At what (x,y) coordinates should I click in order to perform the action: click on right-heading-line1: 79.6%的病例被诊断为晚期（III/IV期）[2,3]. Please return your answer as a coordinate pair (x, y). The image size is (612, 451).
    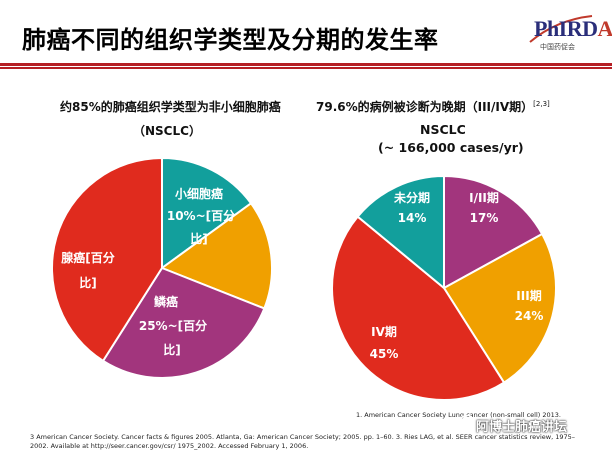
    Looking at the image, I should click on (433, 107).